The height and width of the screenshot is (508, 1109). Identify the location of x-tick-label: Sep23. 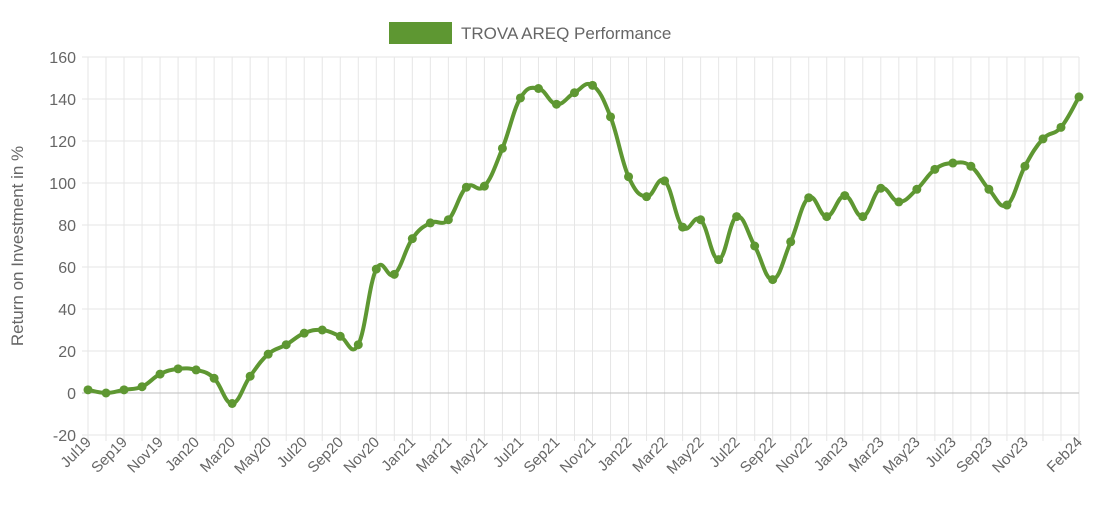
(974, 455).